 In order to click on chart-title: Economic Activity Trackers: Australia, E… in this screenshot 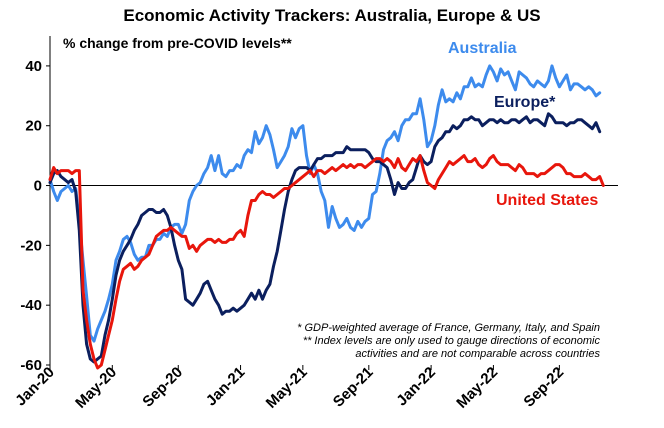, I will do `click(331, 15)`.